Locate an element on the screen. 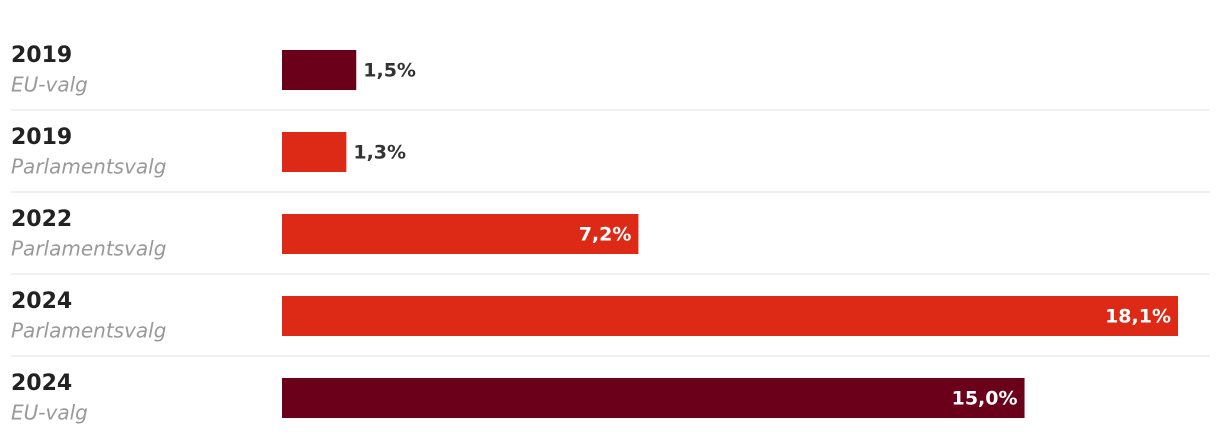 The image size is (1220, 448). value-label: 1,5% is located at coordinates (389, 71).